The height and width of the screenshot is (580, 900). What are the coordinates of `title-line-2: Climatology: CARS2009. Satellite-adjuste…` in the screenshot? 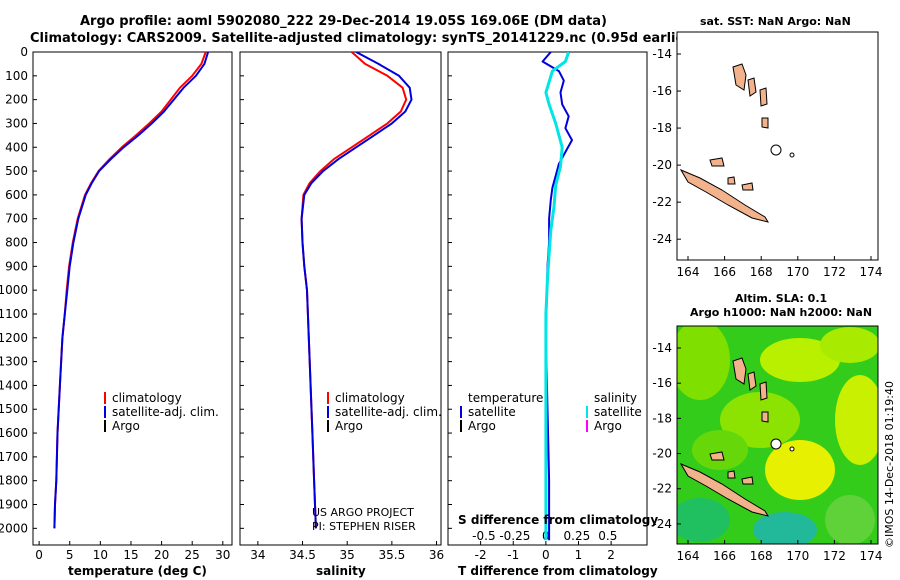 It's located at (363, 38).